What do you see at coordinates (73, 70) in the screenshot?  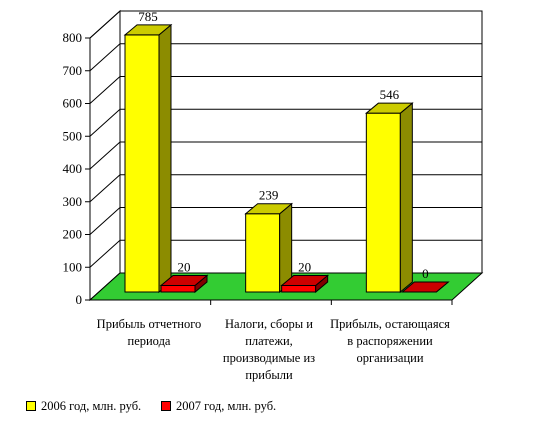 I see `y-tick-label-700: 700` at bounding box center [73, 70].